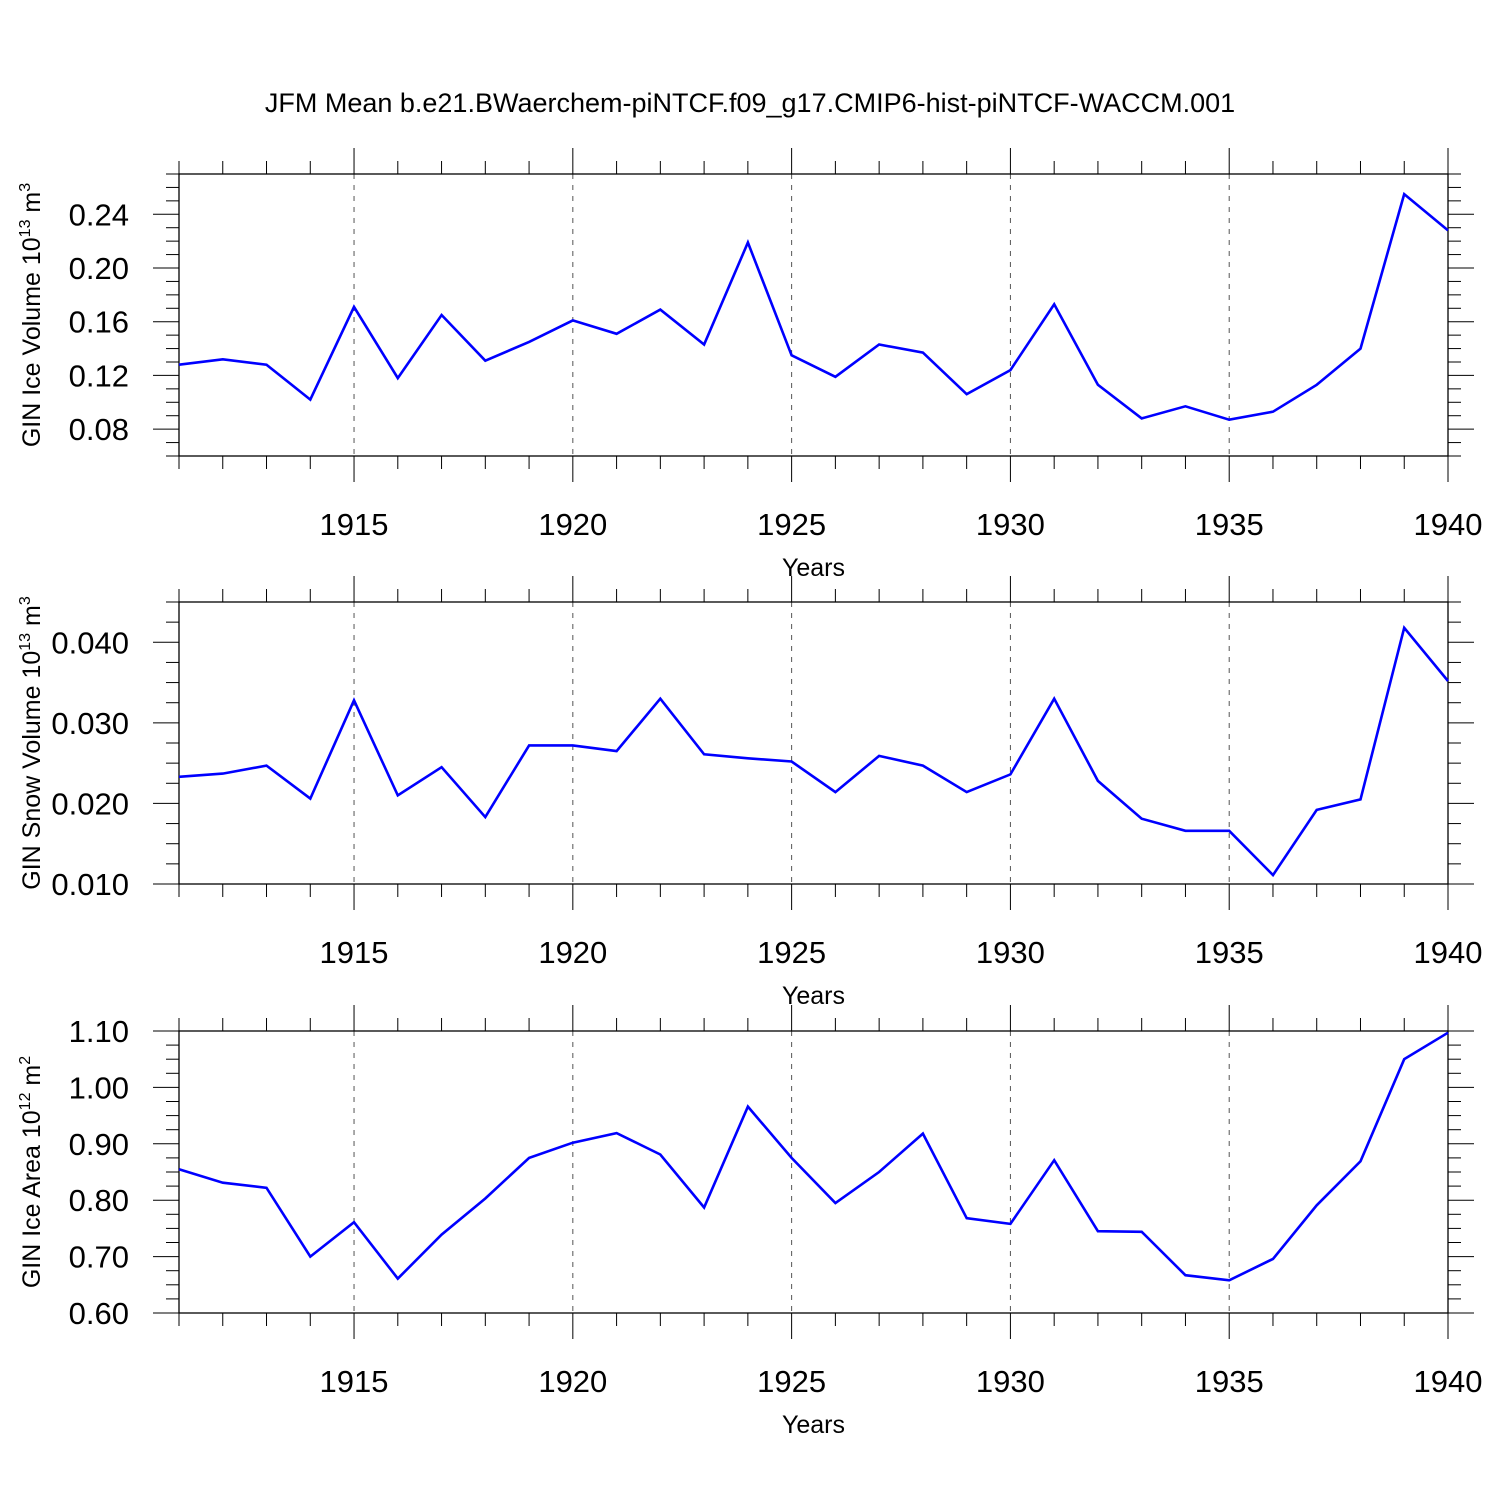 This screenshot has width=1500, height=1500. I want to click on y-tick-label: 0.020, so click(90, 803).